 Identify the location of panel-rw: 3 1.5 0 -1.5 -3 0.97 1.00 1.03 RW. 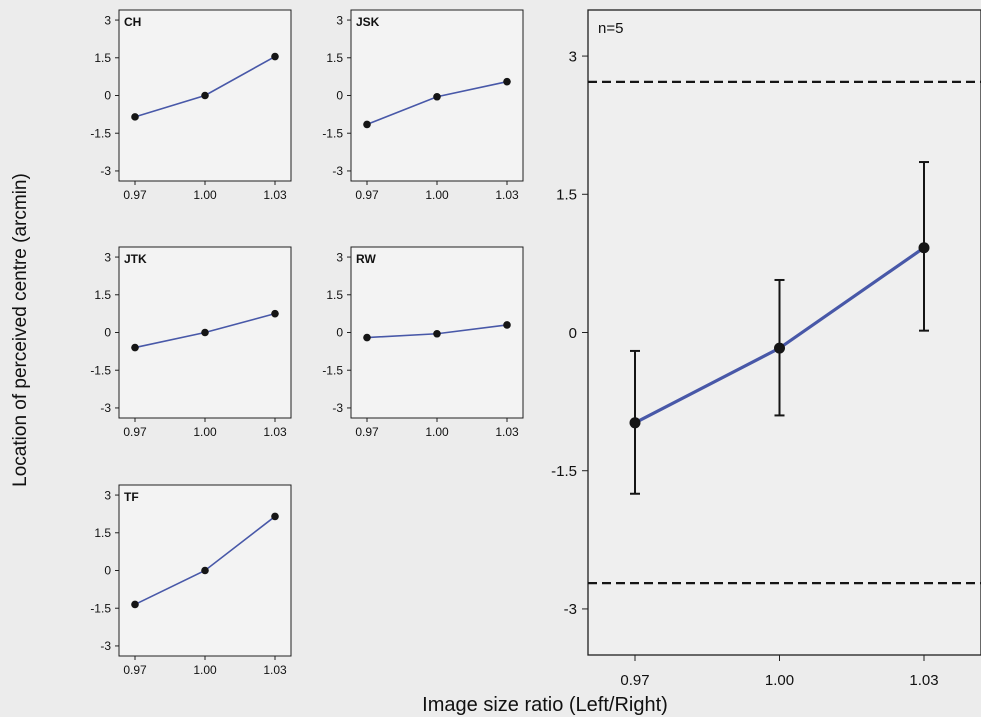
(423, 342).